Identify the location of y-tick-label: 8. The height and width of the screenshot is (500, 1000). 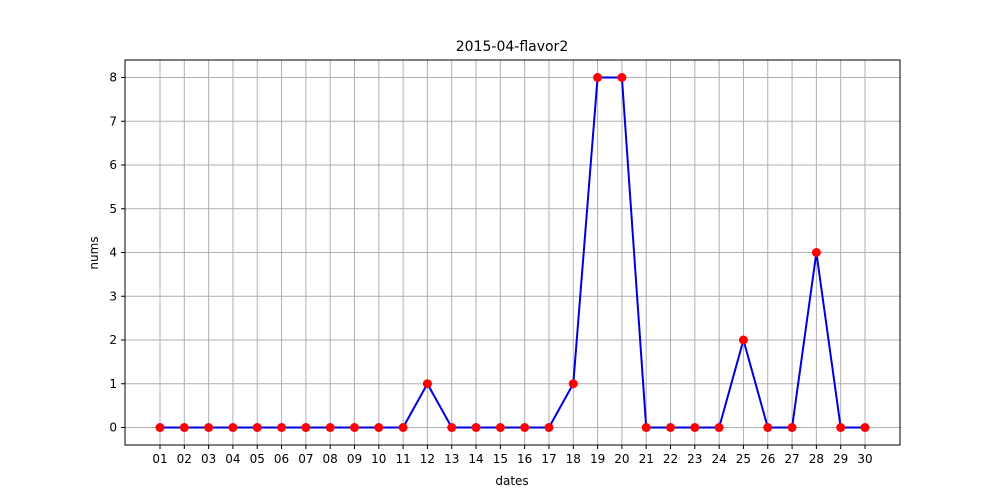
(113, 78).